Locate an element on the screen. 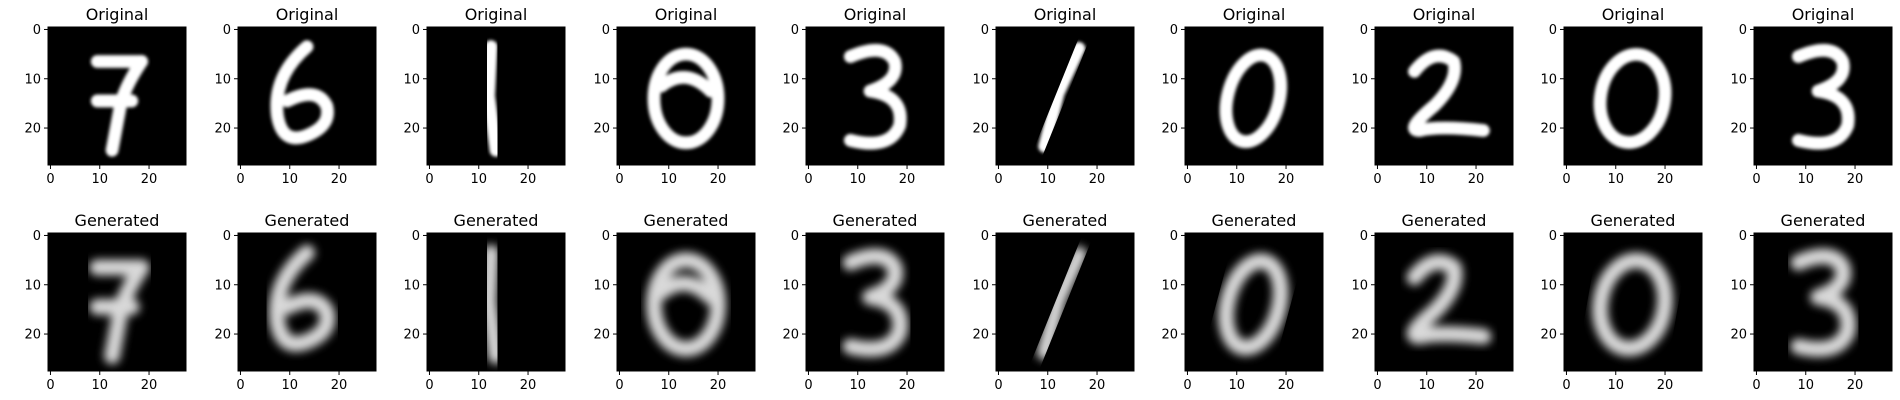 This screenshot has height=400, width=1900. panel-generated-10: Generated 0 10 20 0 10 20 is located at coordinates (1811, 302).